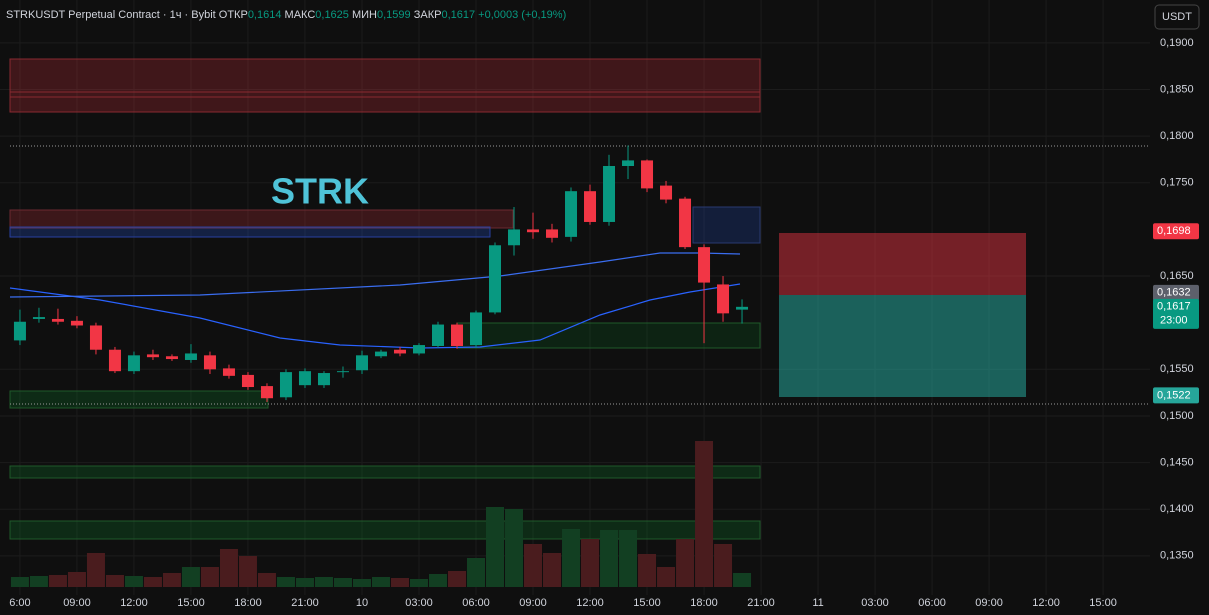 The width and height of the screenshot is (1209, 615). What do you see at coordinates (902, 264) in the screenshot?
I see `stop-zone` at bounding box center [902, 264].